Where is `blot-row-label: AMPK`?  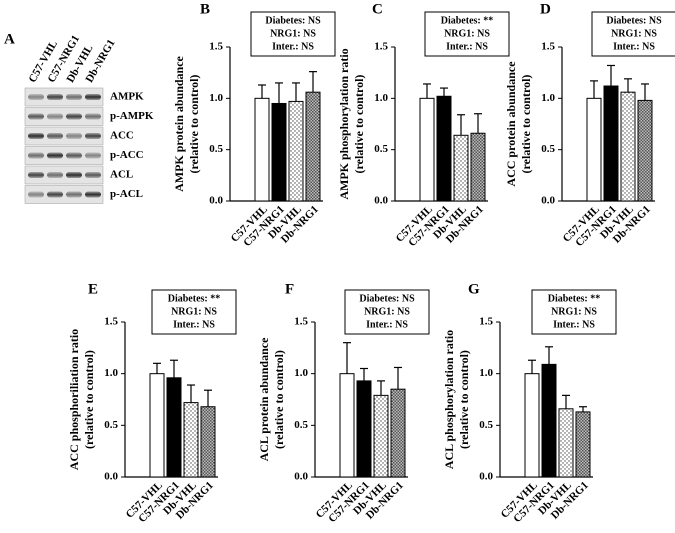 blot-row-label: AMPK is located at coordinates (127, 97).